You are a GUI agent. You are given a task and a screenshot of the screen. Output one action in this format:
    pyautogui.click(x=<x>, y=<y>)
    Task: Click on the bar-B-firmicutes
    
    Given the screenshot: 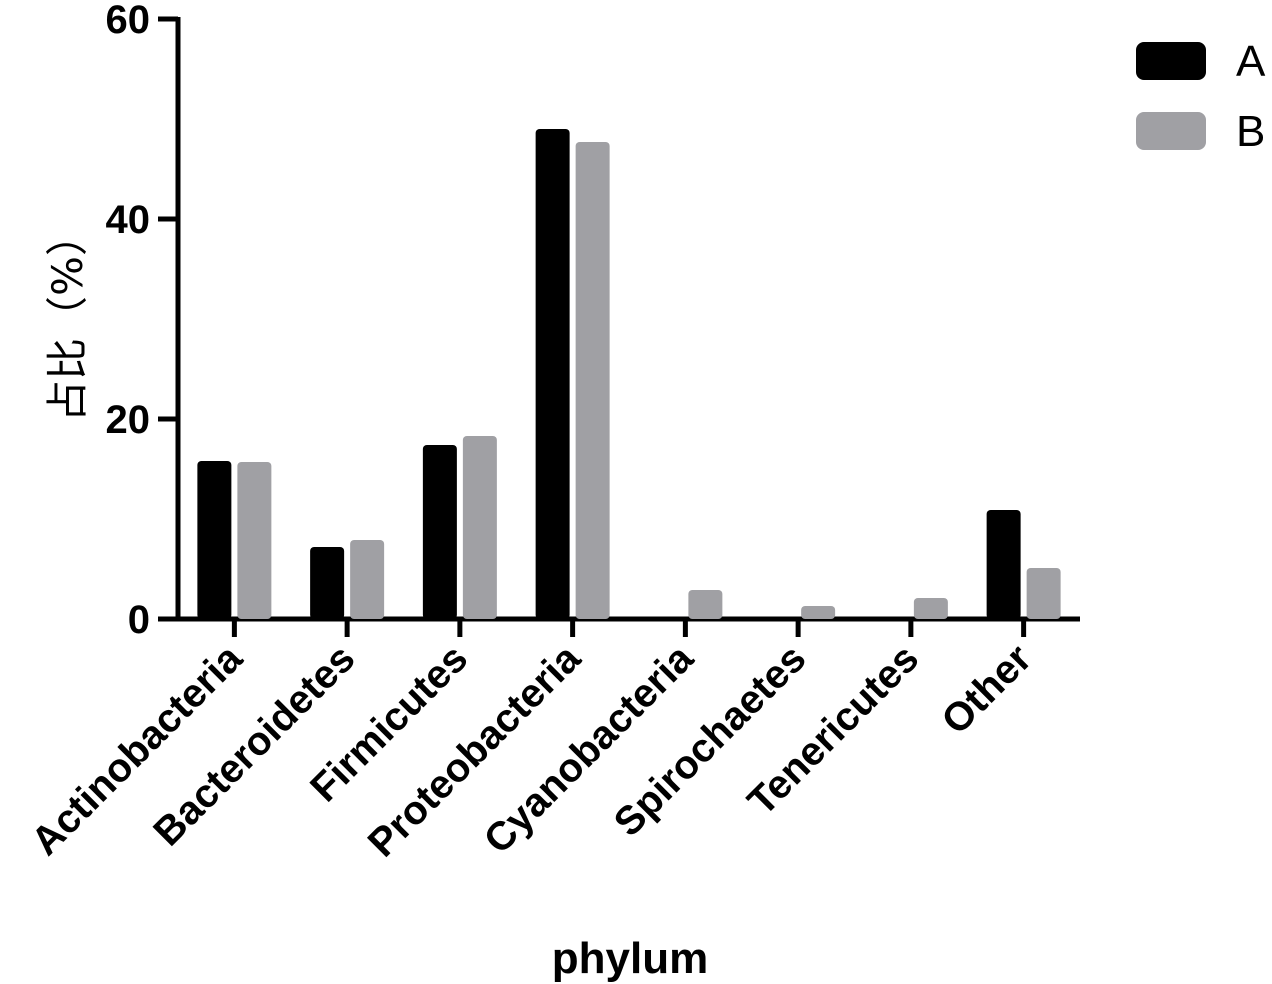 What is the action you would take?
    pyautogui.click(x=479, y=527)
    